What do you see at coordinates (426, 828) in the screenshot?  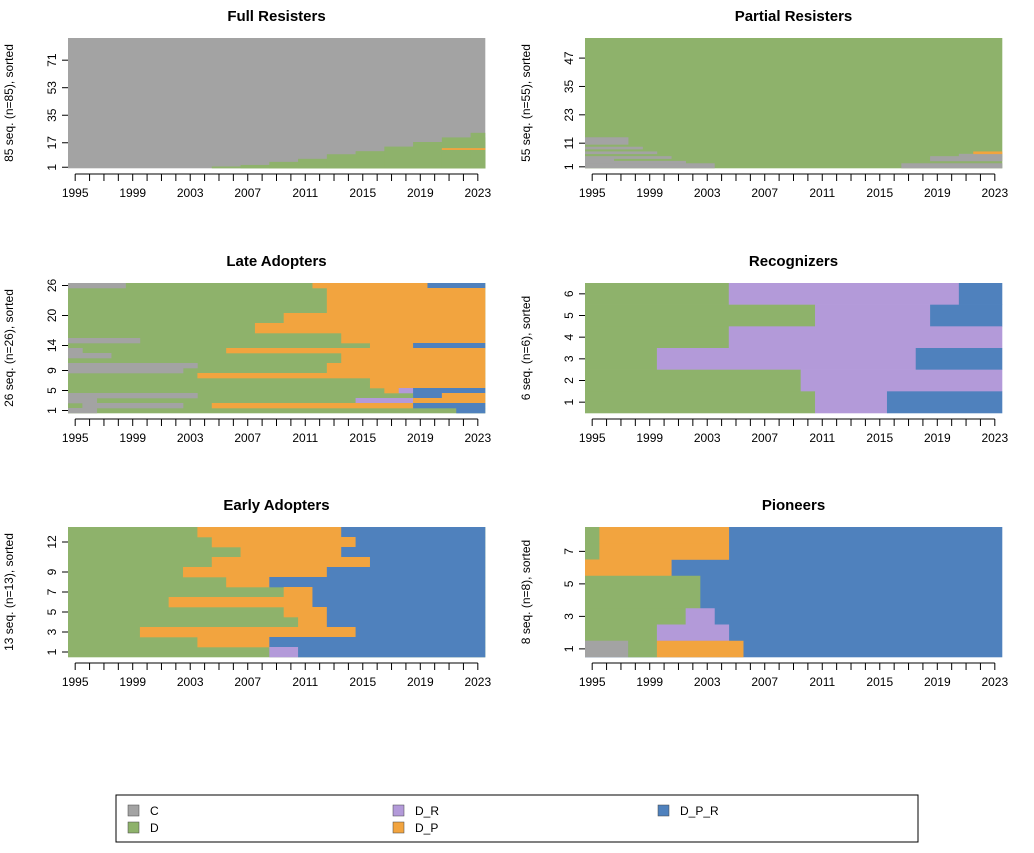 I see `legend-label-d-p: D_P` at bounding box center [426, 828].